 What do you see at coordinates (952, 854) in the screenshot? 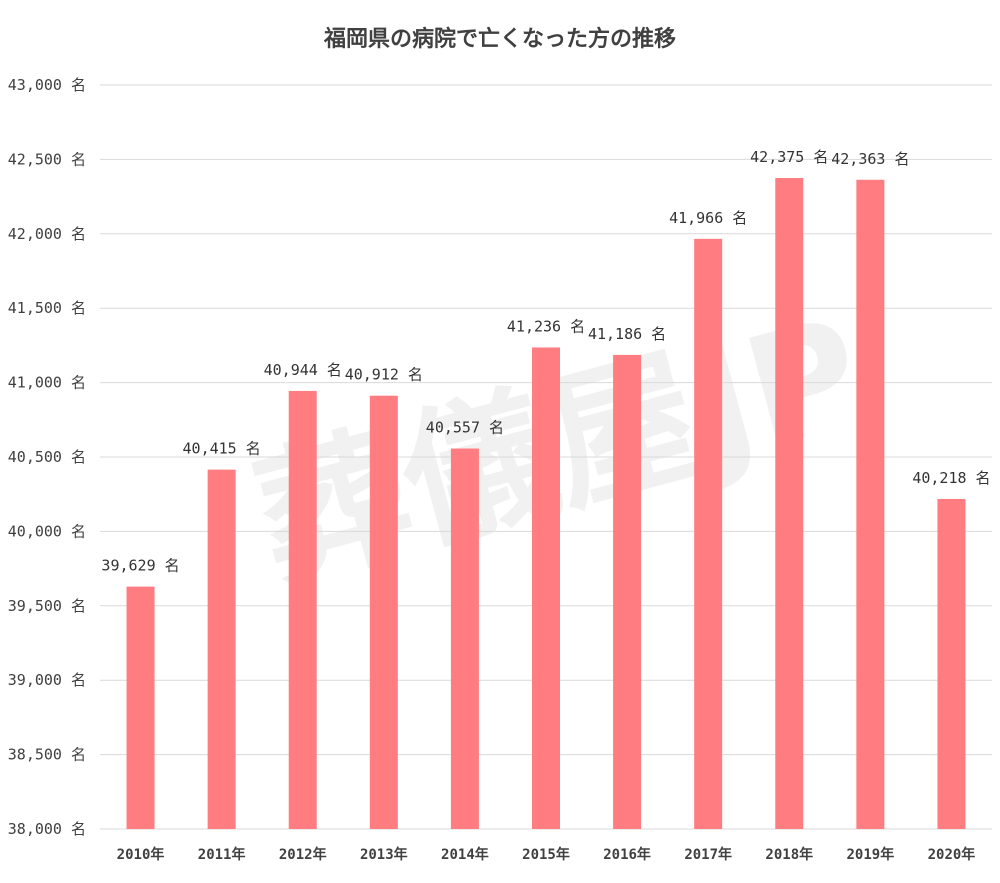
I see `x-tick-label: 2020年` at bounding box center [952, 854].